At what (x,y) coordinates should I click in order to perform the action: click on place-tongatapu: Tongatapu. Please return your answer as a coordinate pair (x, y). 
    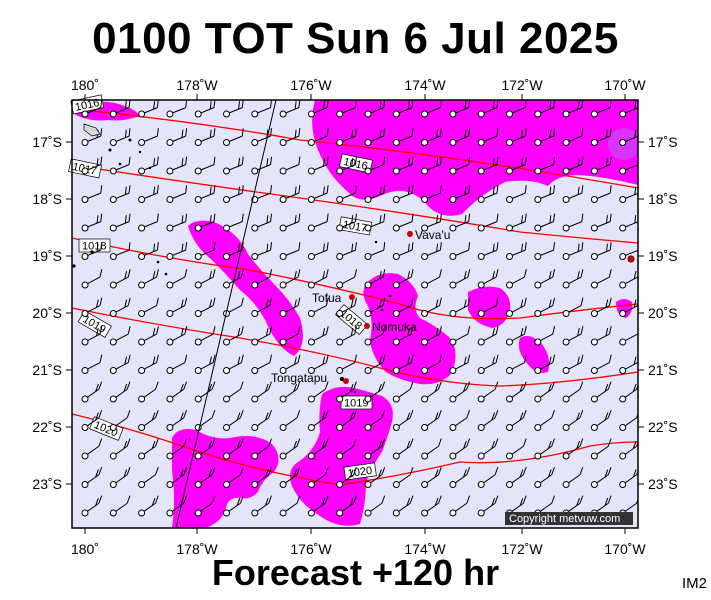
    Looking at the image, I should click on (299, 378).